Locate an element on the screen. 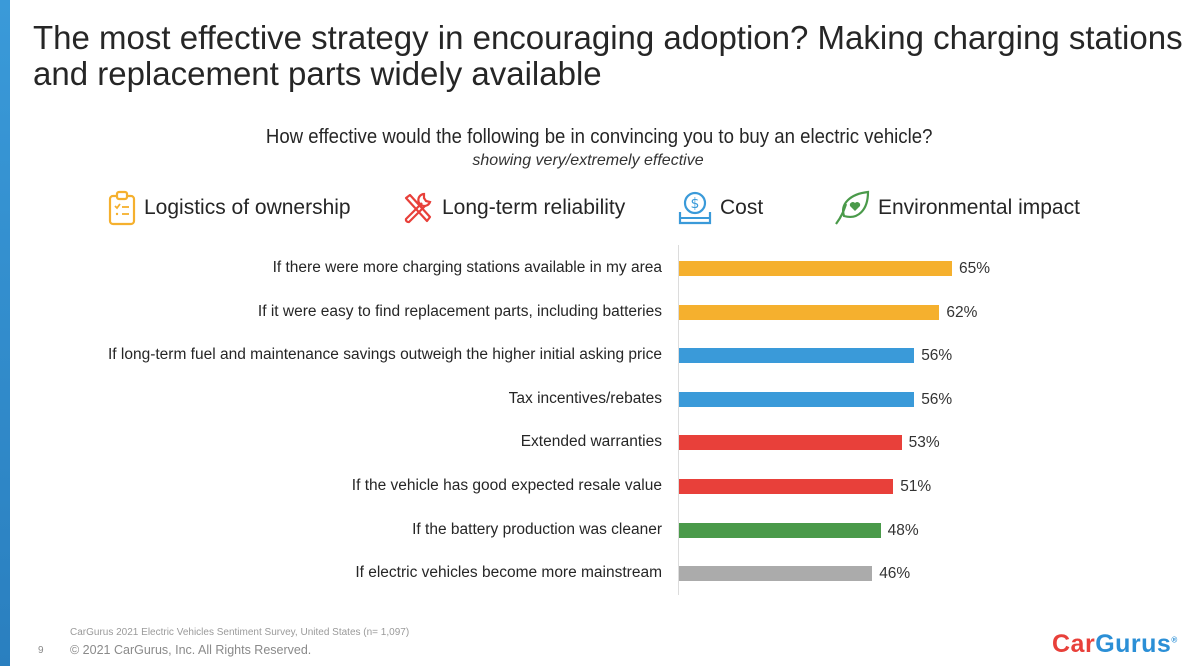 Image resolution: width=1200 pixels, height=666 pixels. value-label: 53% is located at coordinates (924, 443).